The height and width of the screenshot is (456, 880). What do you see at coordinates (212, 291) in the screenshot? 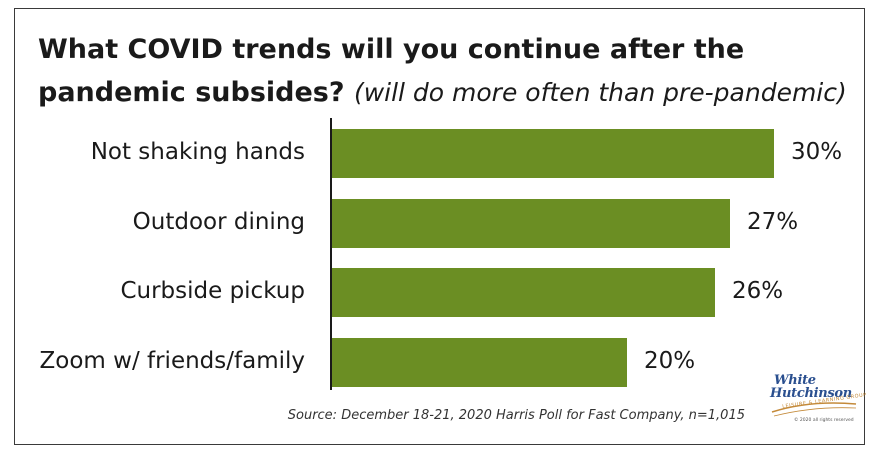
I see `category-label: Curbside pickup` at bounding box center [212, 291].